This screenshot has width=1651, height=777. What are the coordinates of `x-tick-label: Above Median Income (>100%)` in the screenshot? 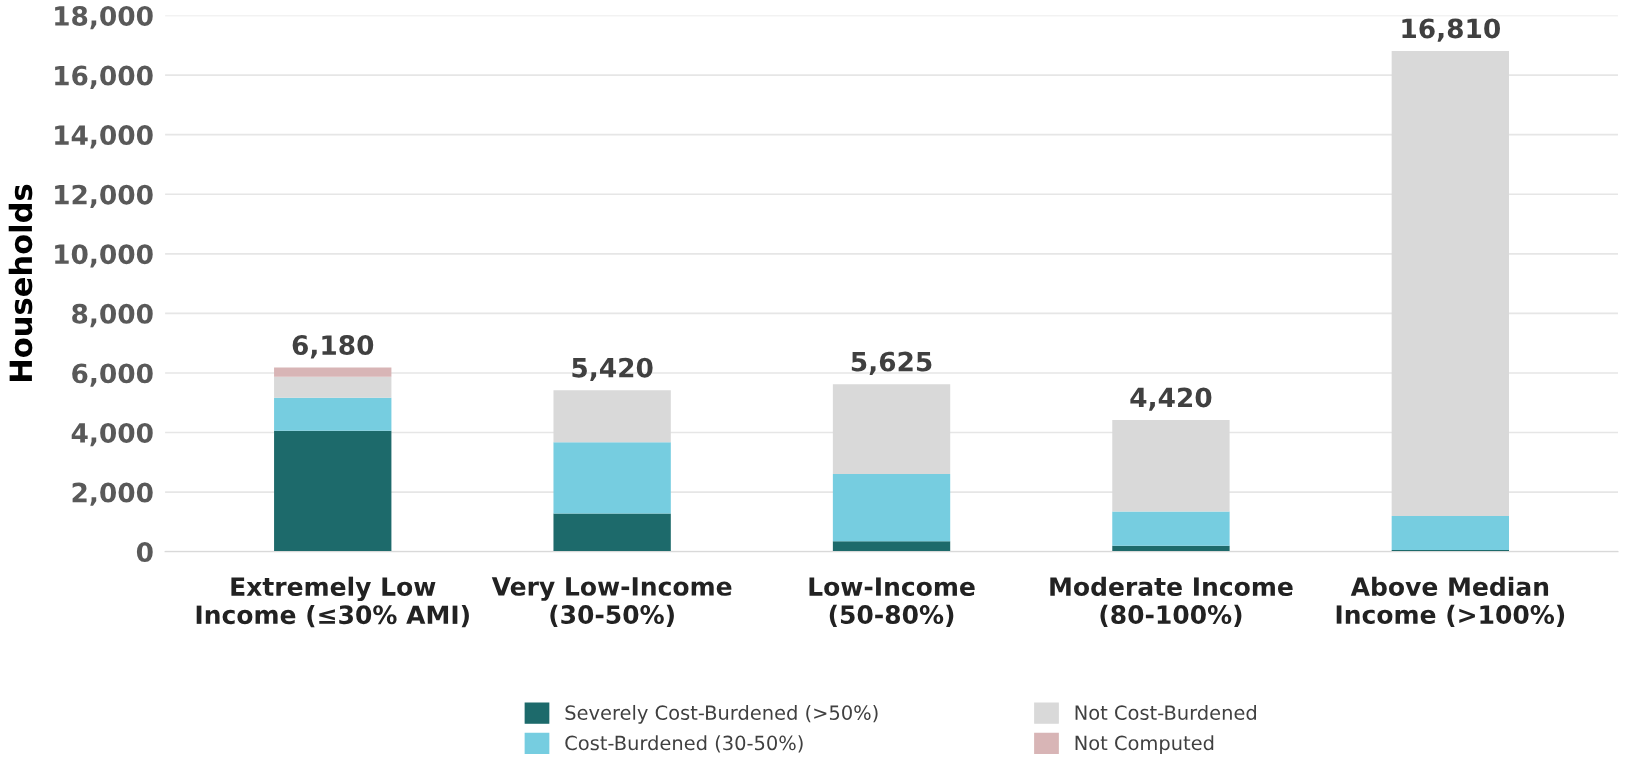 It's located at (1450, 601).